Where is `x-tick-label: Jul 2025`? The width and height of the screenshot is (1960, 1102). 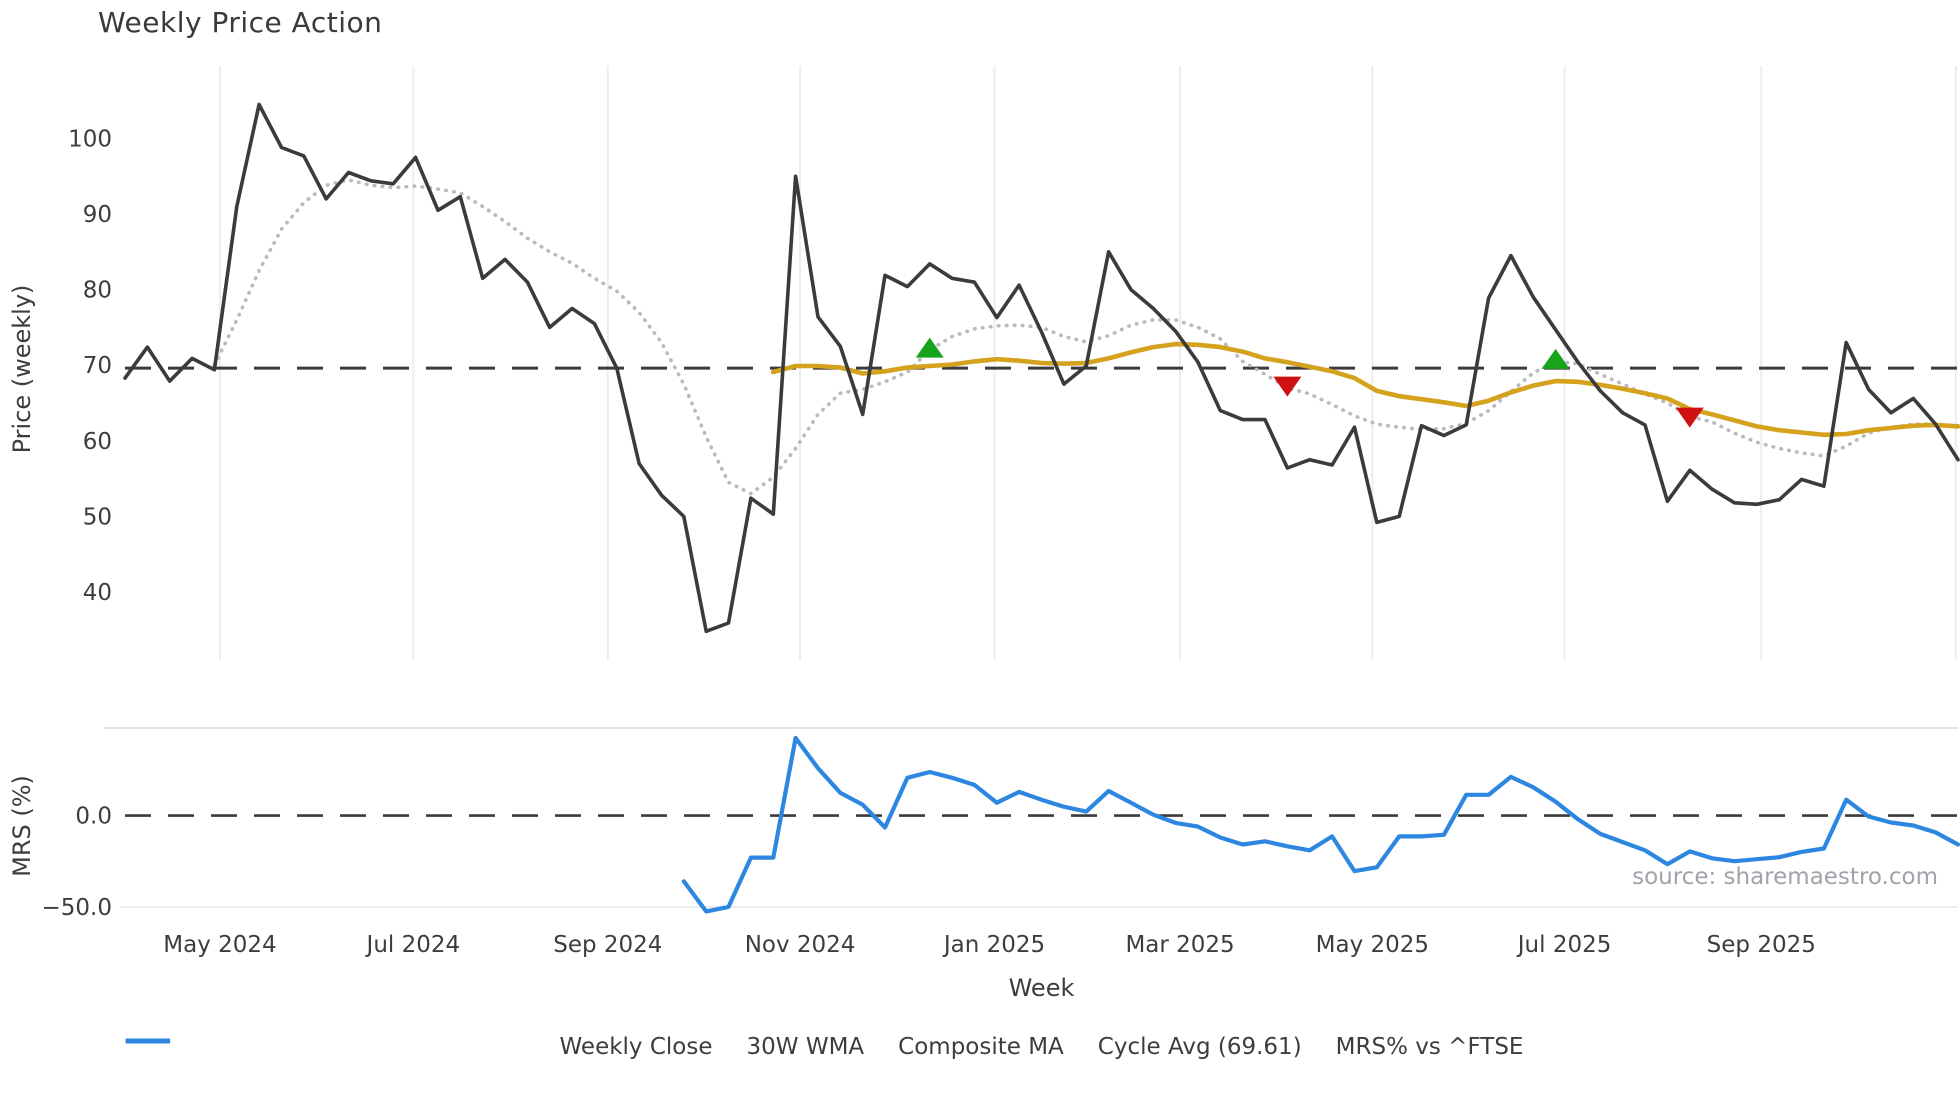
x-tick-label: Jul 2025 is located at coordinates (1564, 945).